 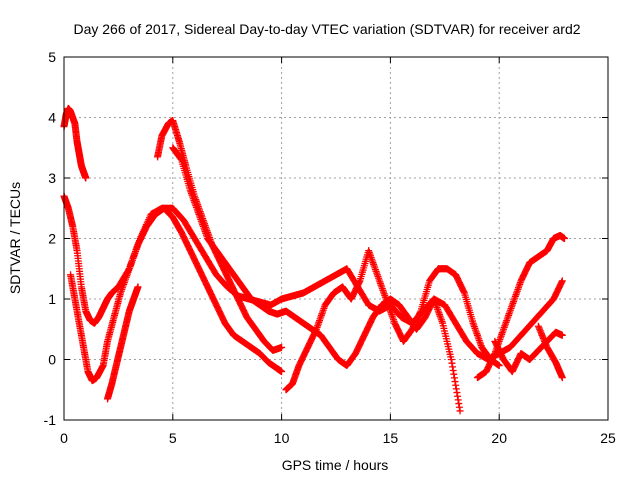 What do you see at coordinates (15, 238) in the screenshot?
I see `y-axis-label: SDTVAR / TECUs` at bounding box center [15, 238].